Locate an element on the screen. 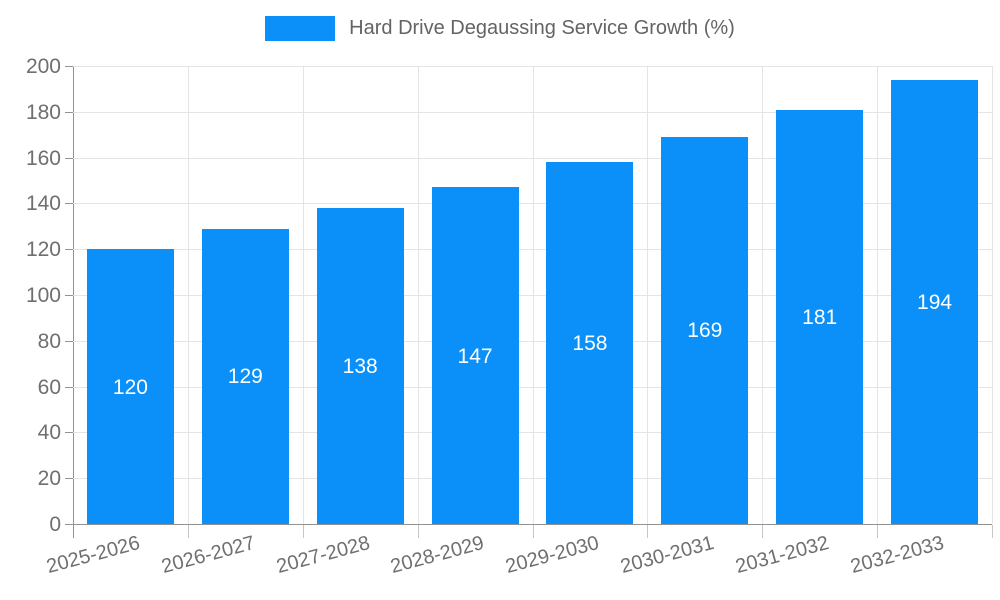  x-axis-category-label: 2026-2027 is located at coordinates (208, 555).